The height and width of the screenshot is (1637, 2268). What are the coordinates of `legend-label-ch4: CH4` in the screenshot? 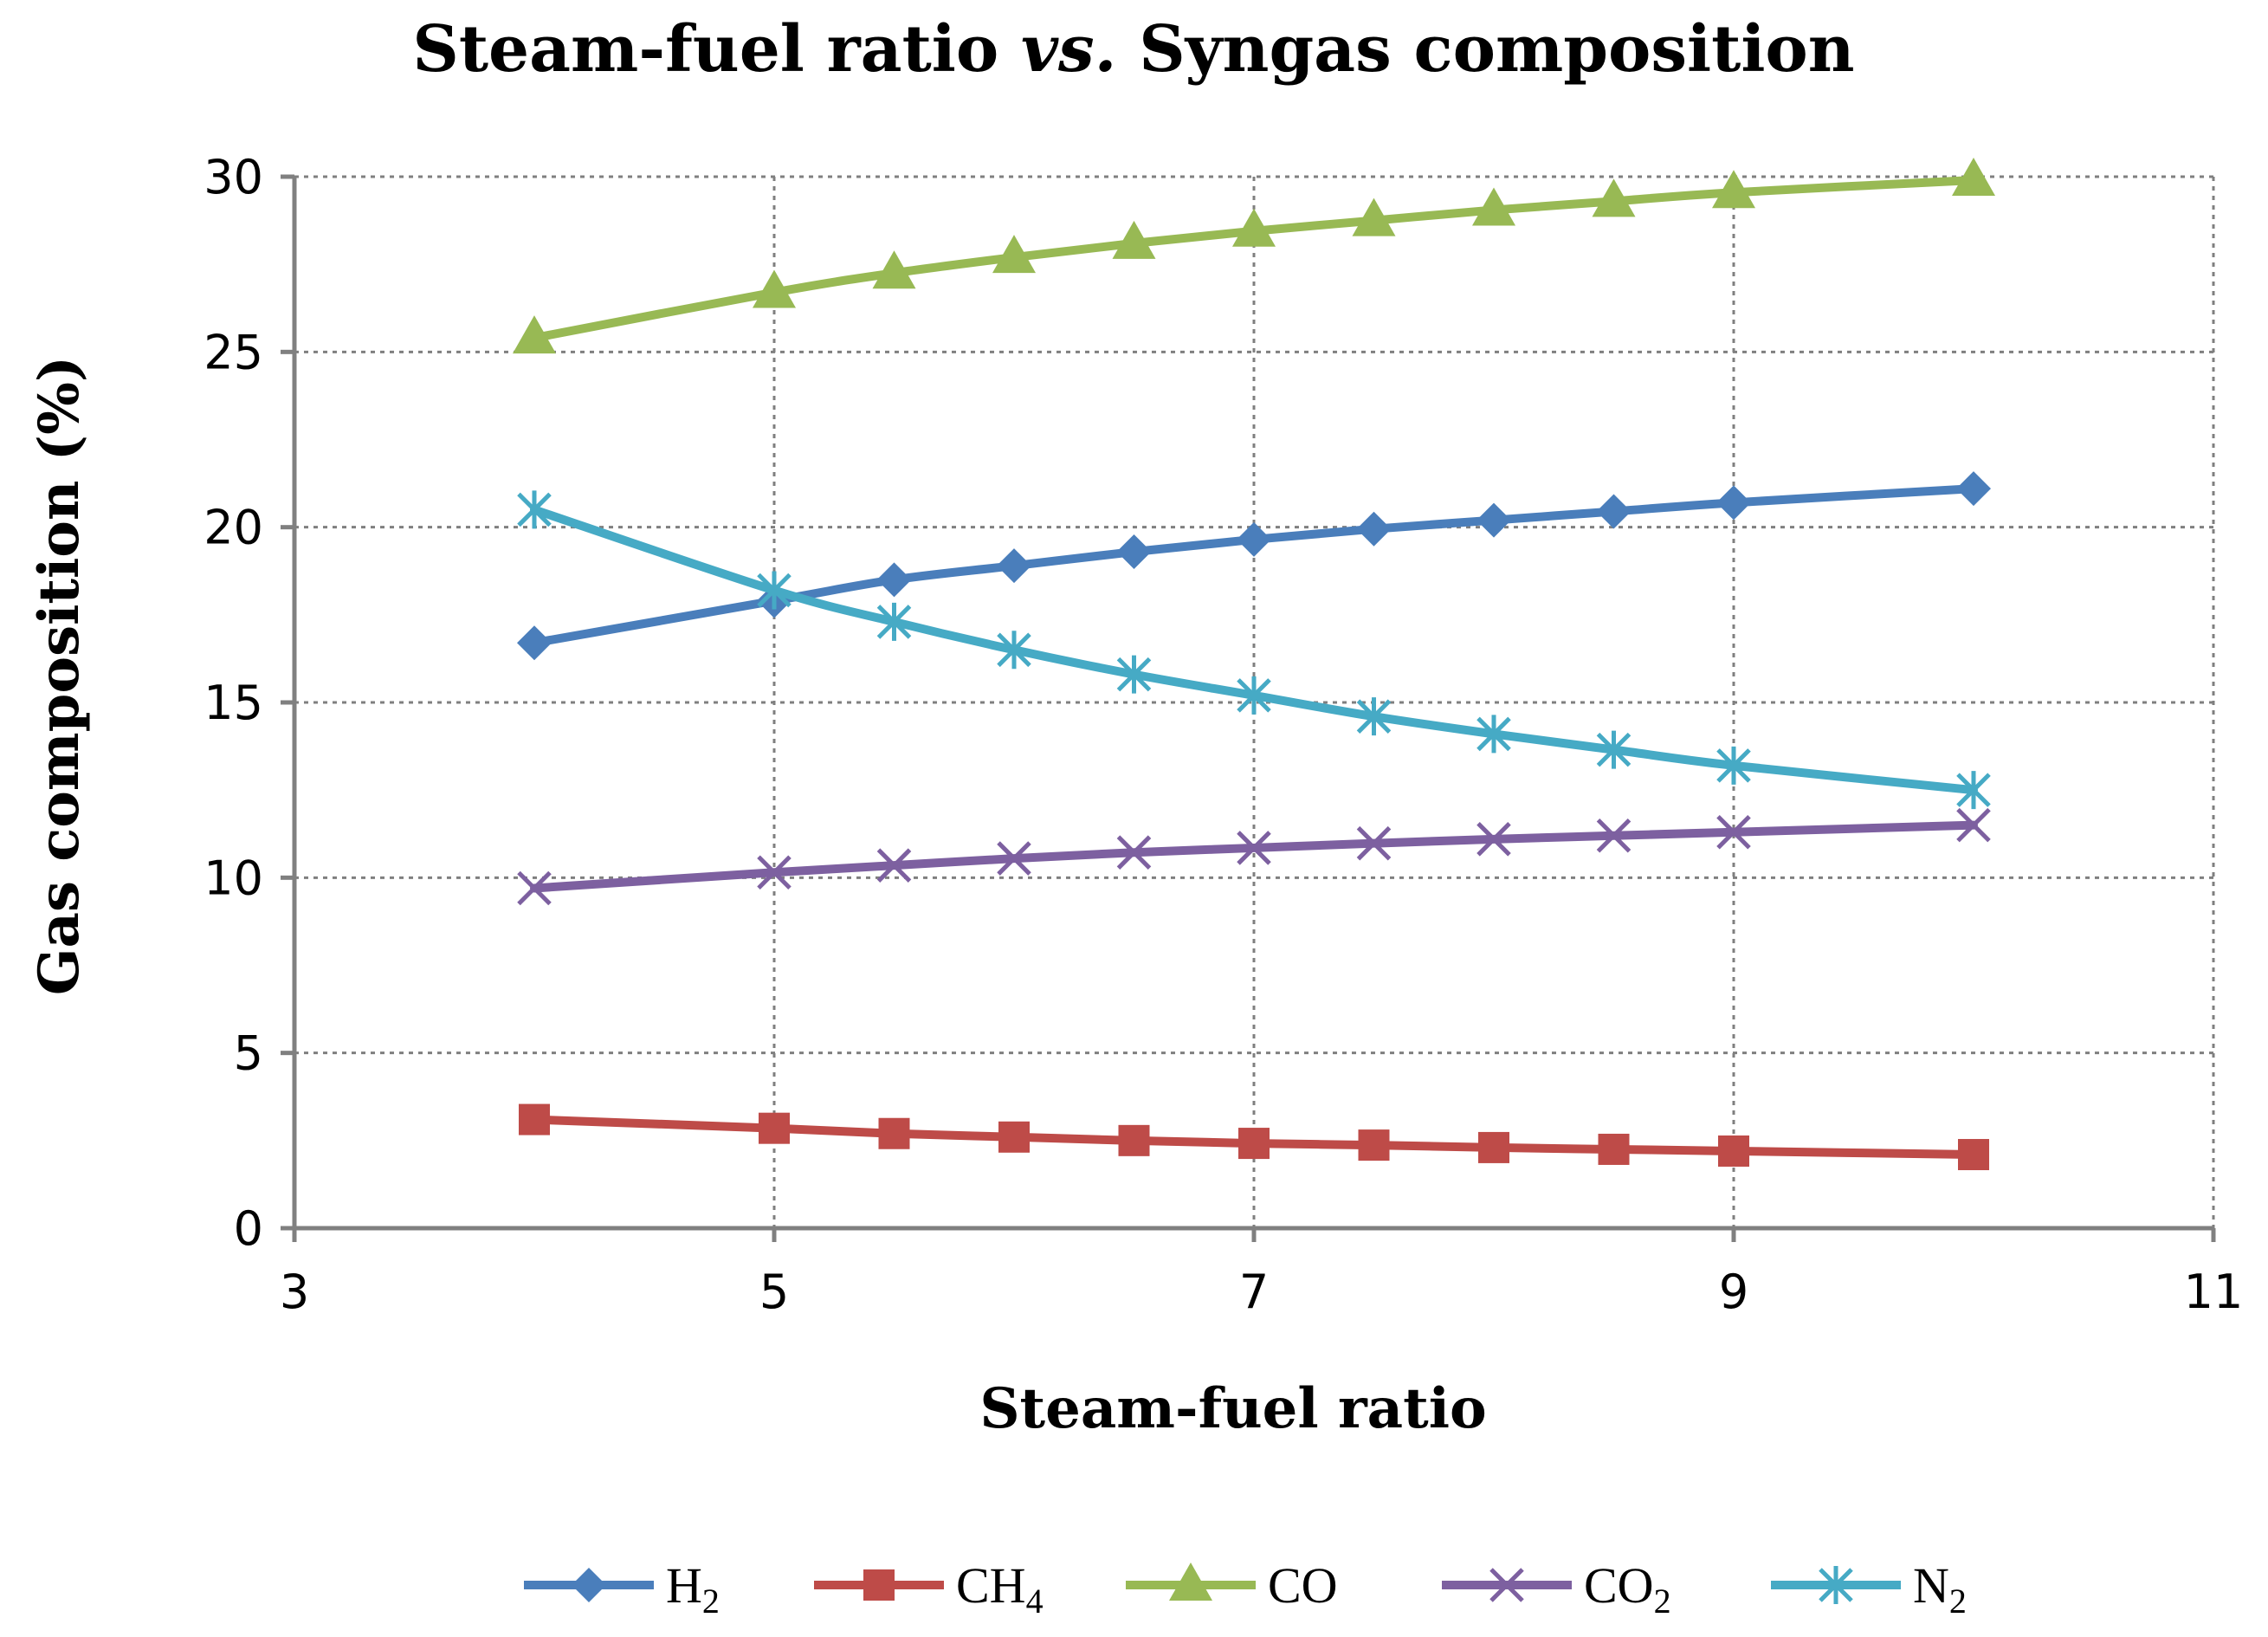 It's located at (1000, 1589).